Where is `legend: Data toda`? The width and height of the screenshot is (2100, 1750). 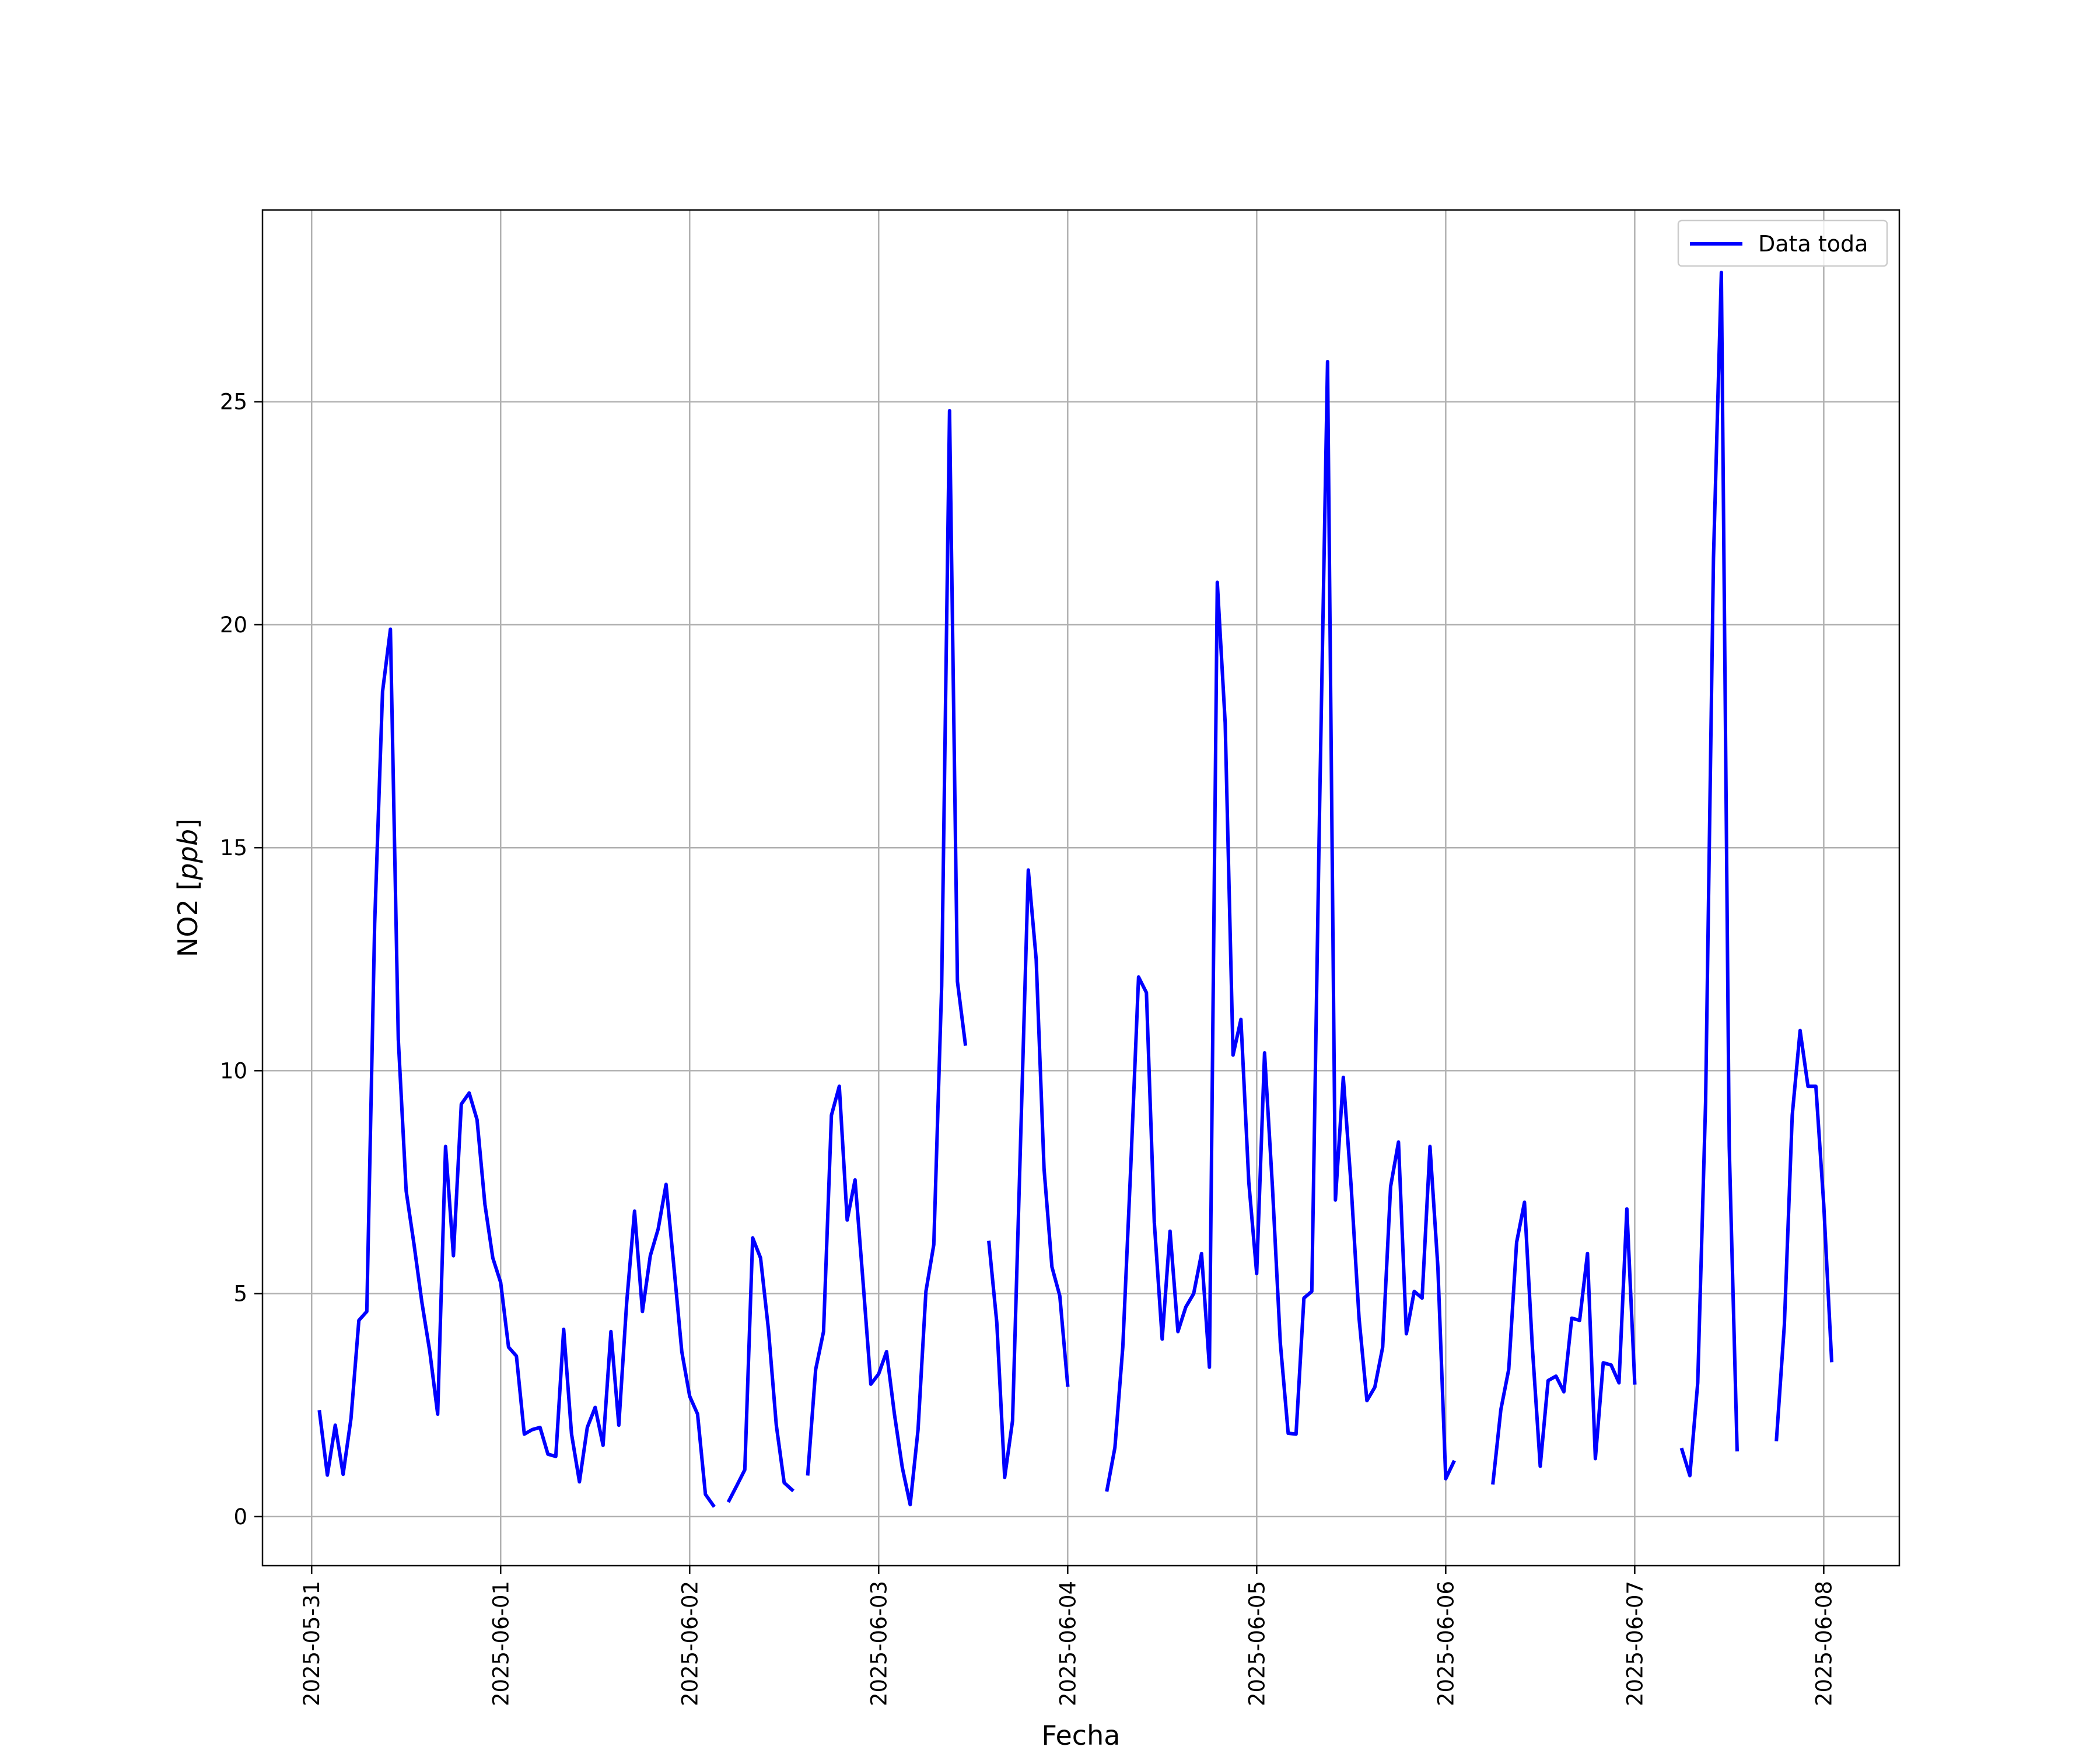 legend: Data toda is located at coordinates (1782, 243).